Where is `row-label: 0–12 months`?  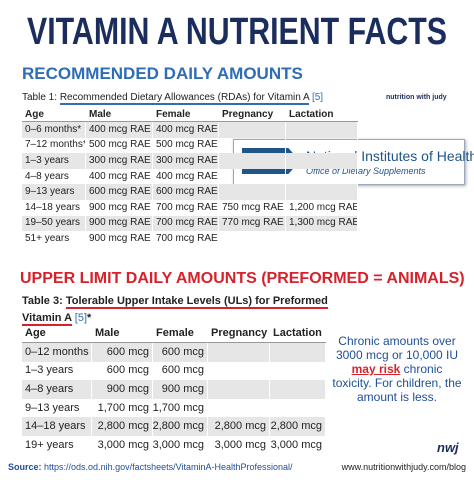
row-label: 0–12 months is located at coordinates (57, 352).